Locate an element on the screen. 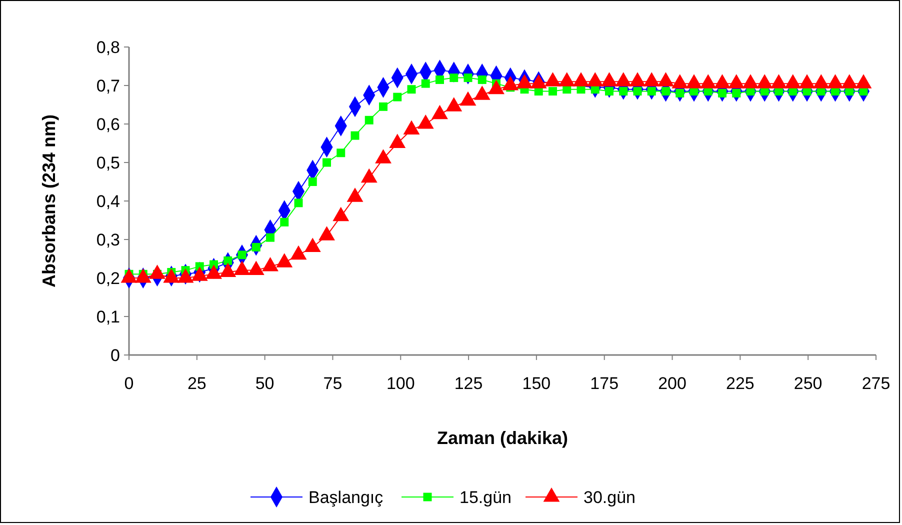 The height and width of the screenshot is (525, 902). x-tick-label: 25 is located at coordinates (196, 383).